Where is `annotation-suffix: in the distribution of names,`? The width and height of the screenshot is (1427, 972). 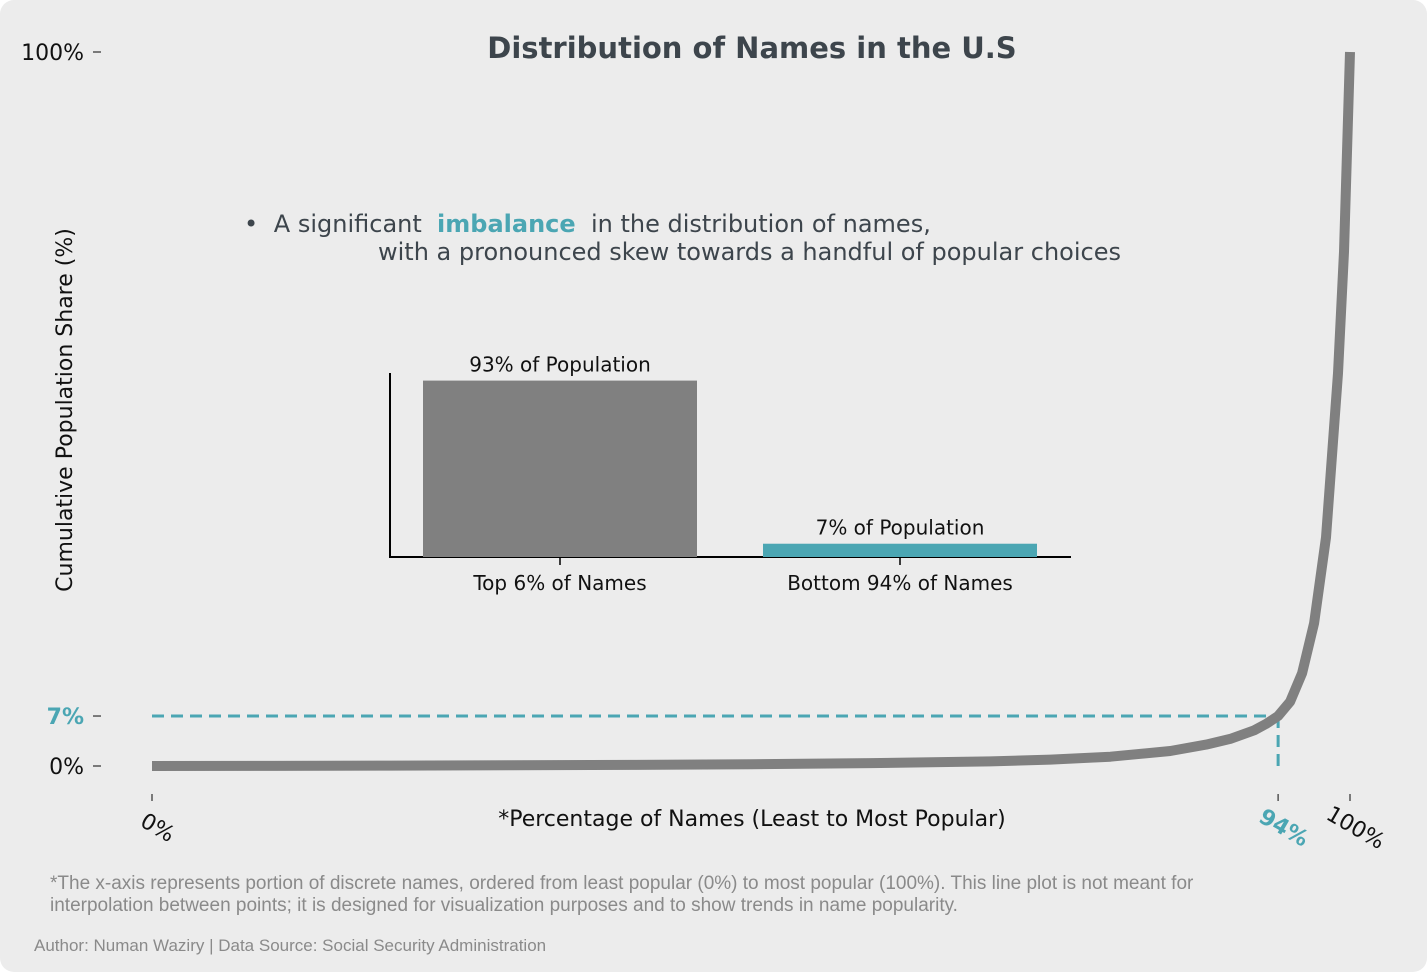 annotation-suffix: in the distribution of names, is located at coordinates (757, 224).